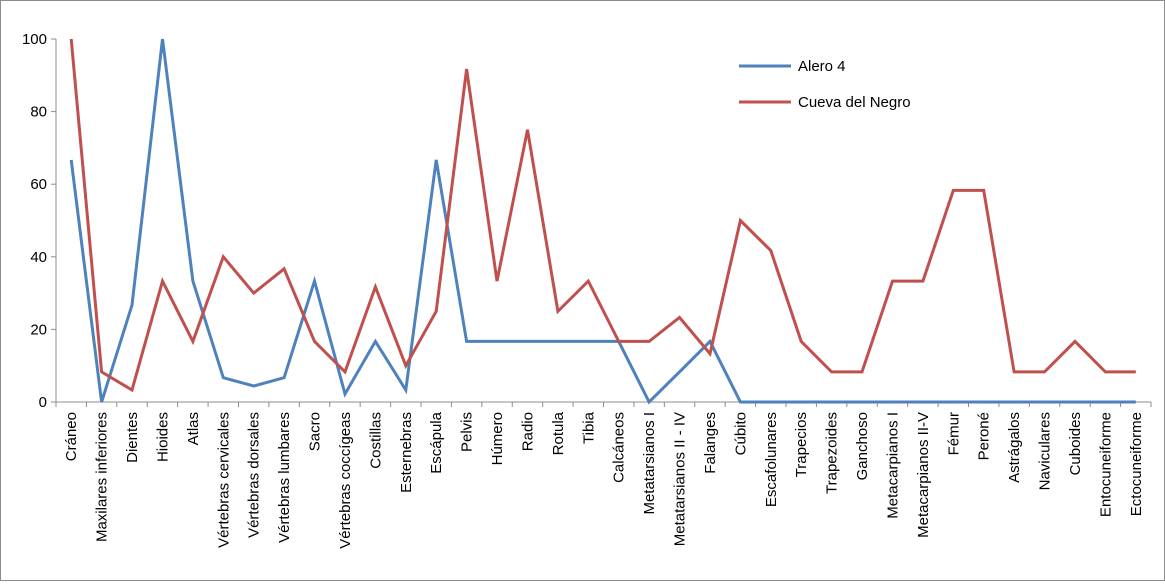  What do you see at coordinates (34, 39) in the screenshot?
I see `y-tick-label: 100` at bounding box center [34, 39].